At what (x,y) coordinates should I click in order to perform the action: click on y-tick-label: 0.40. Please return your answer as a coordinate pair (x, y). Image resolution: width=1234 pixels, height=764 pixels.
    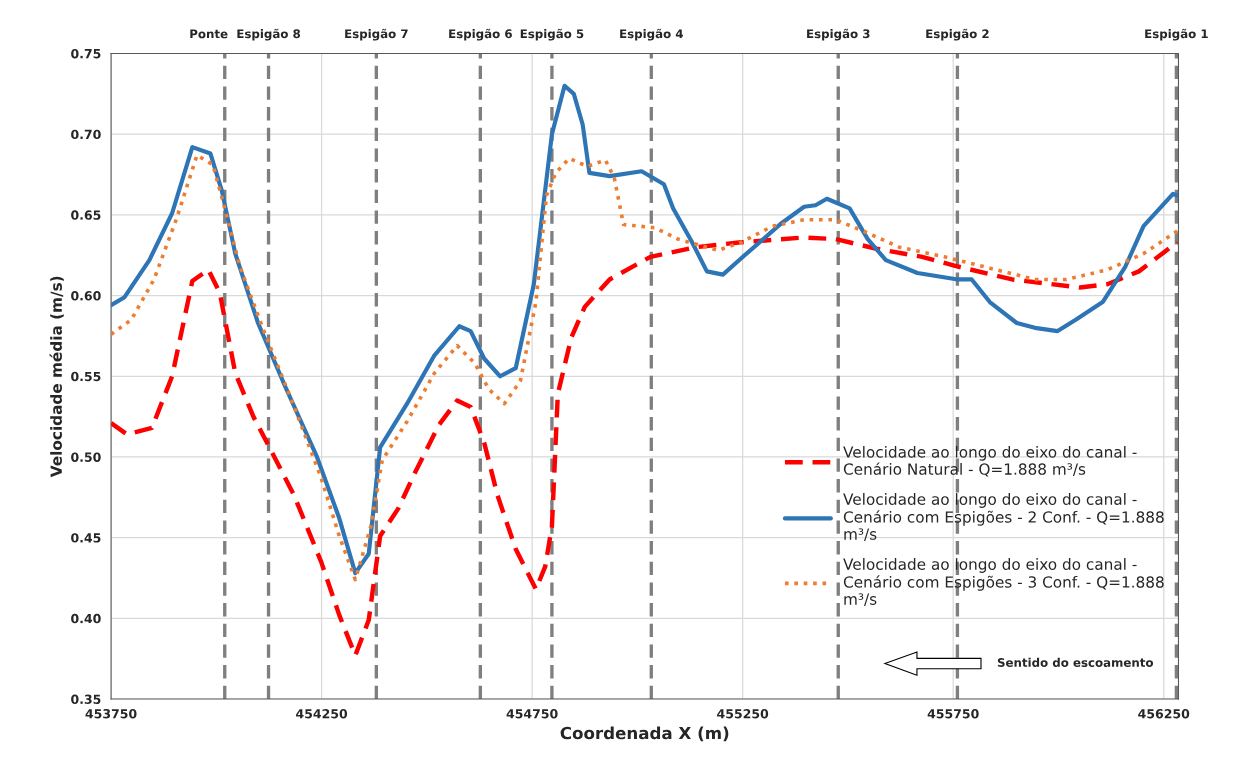
    Looking at the image, I should click on (86, 618).